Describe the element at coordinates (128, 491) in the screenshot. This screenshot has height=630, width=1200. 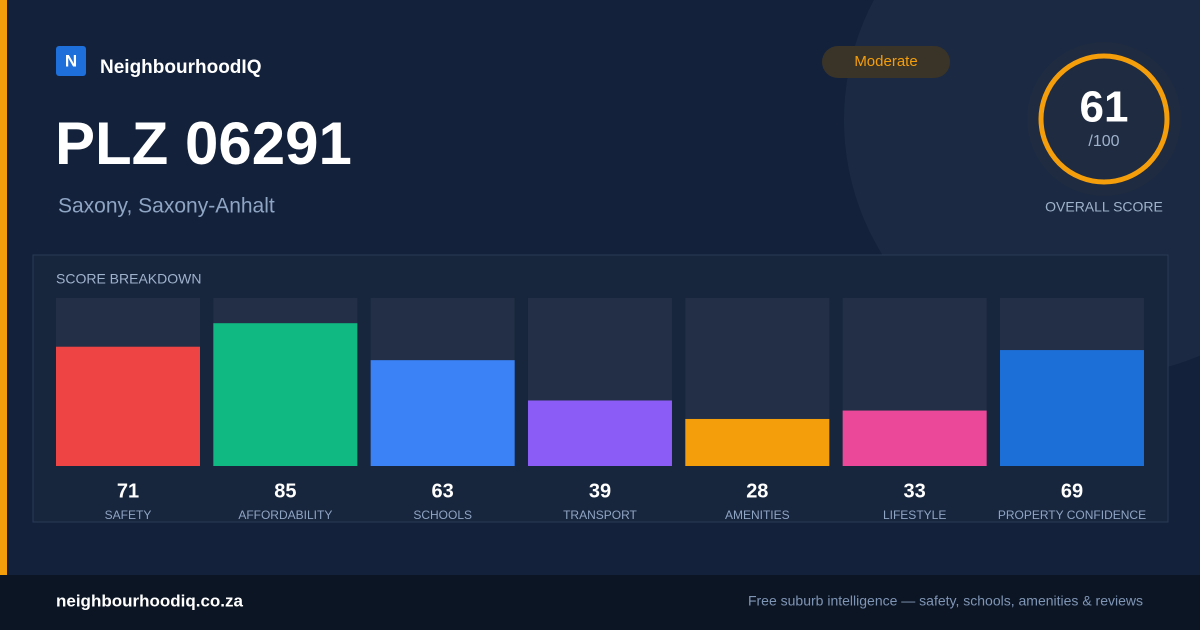
I see `value-label: 71` at that location.